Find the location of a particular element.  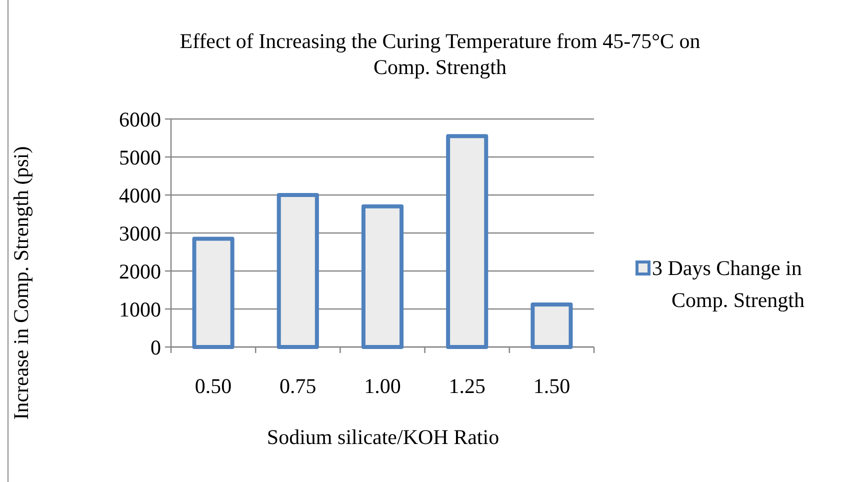

y-tick-label: 3000 is located at coordinates (140, 233).